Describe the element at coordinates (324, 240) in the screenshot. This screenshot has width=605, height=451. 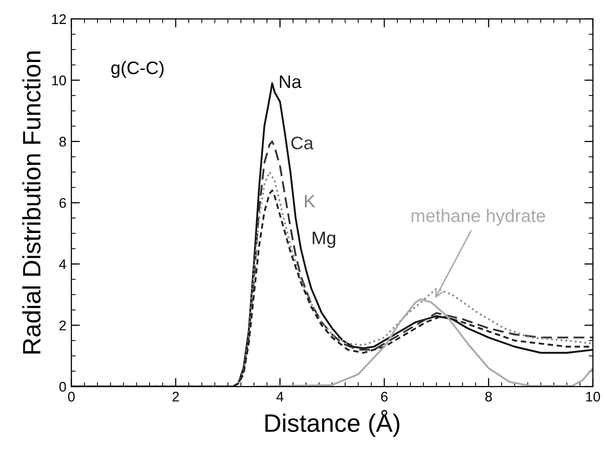
I see `series-label: Mg` at that location.